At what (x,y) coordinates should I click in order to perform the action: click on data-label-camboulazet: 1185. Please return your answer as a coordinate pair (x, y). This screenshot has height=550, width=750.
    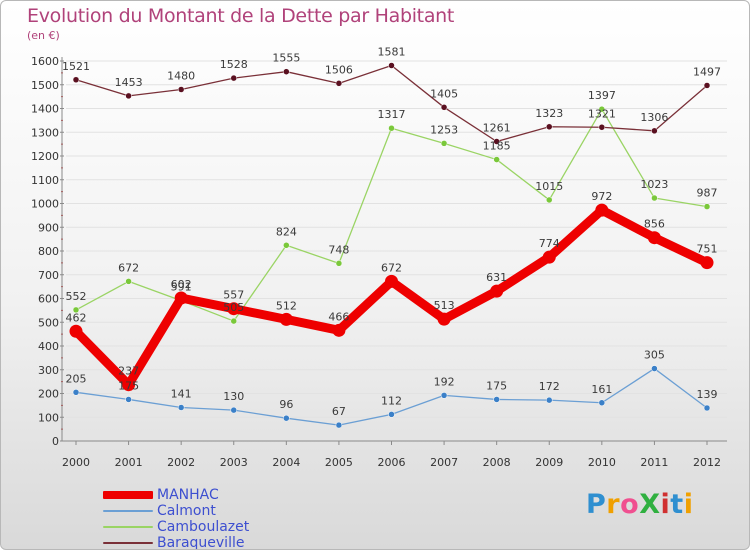
    Looking at the image, I should click on (497, 146).